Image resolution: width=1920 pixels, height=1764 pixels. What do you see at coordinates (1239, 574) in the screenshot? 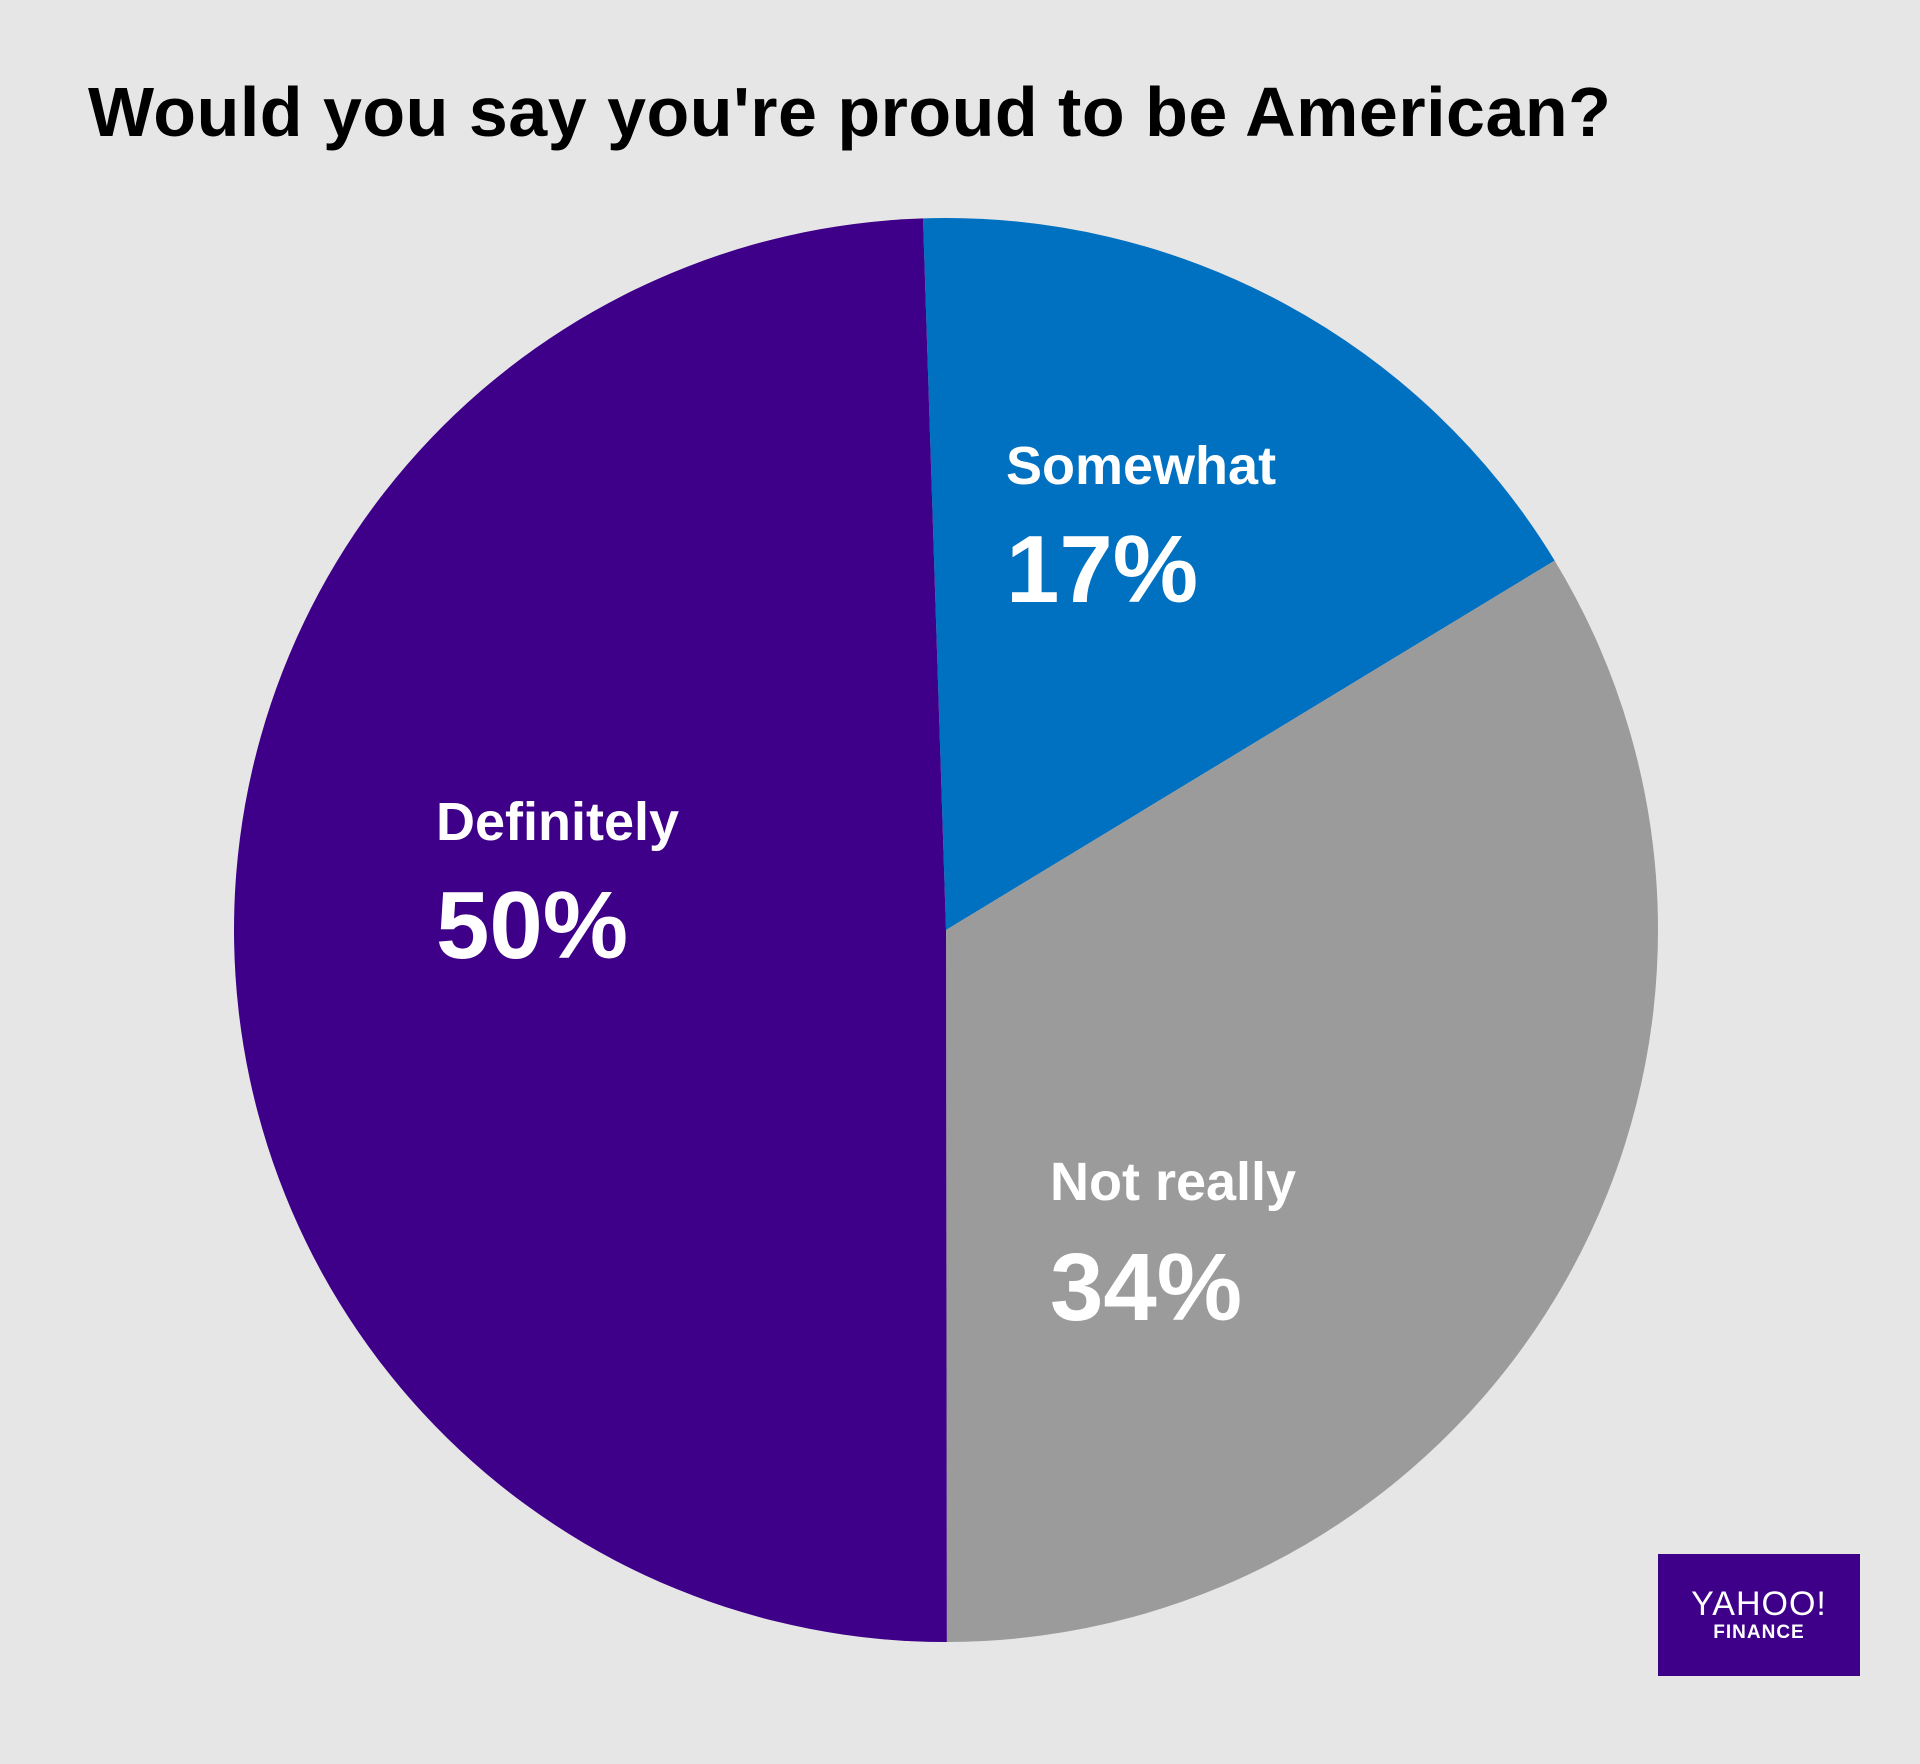
I see `pie-slice-somewhat` at bounding box center [1239, 574].